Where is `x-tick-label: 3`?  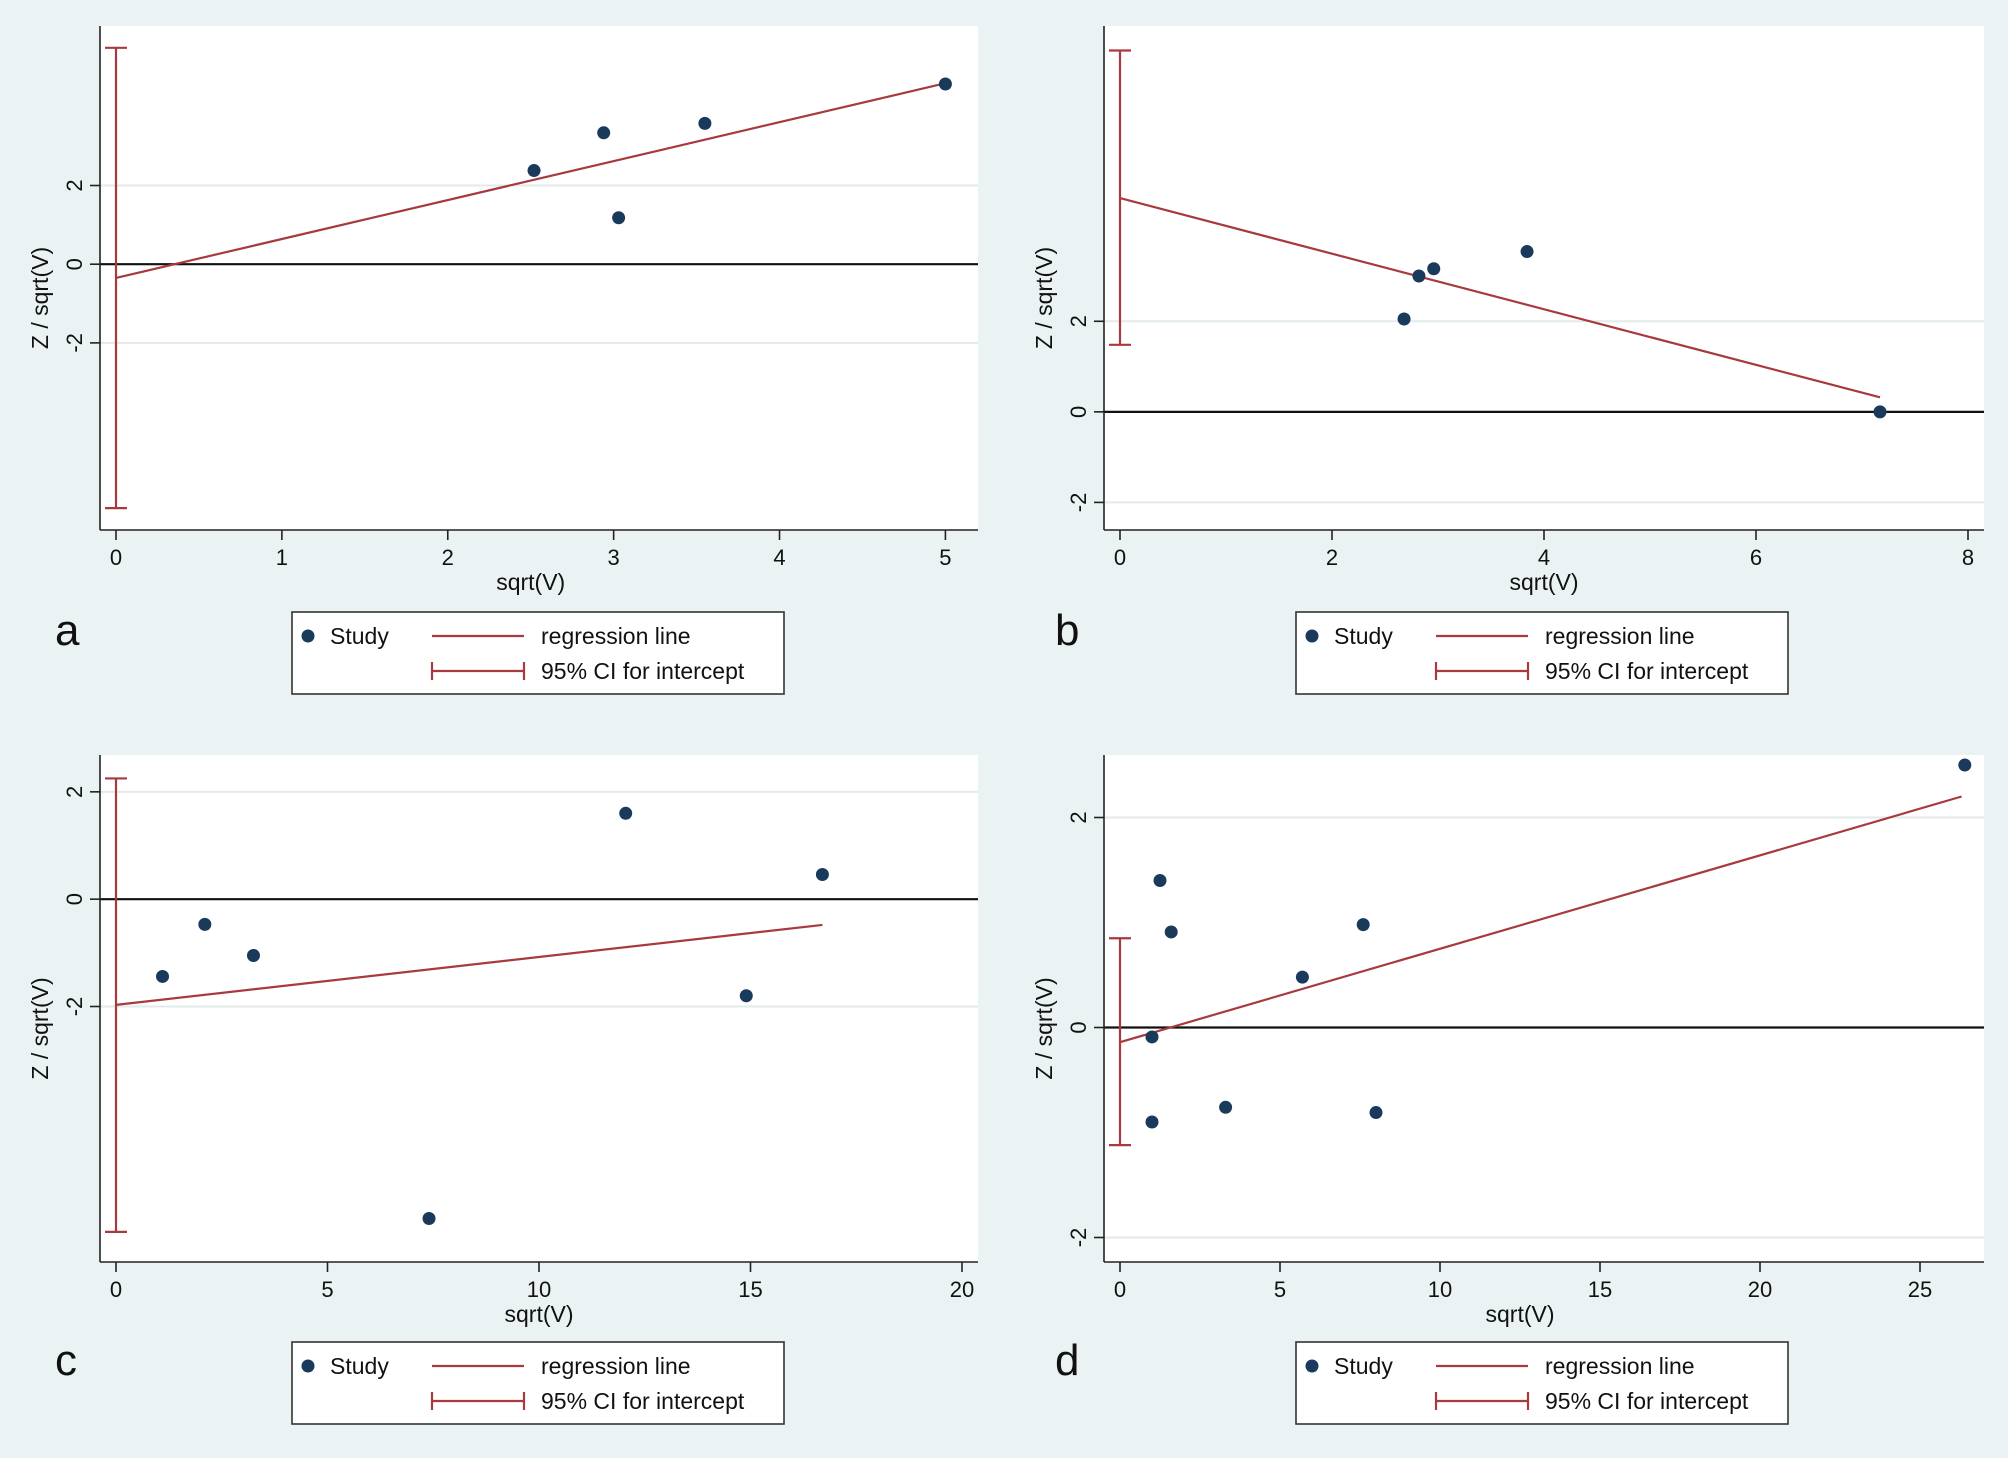
x-tick-label: 3 is located at coordinates (614, 557).